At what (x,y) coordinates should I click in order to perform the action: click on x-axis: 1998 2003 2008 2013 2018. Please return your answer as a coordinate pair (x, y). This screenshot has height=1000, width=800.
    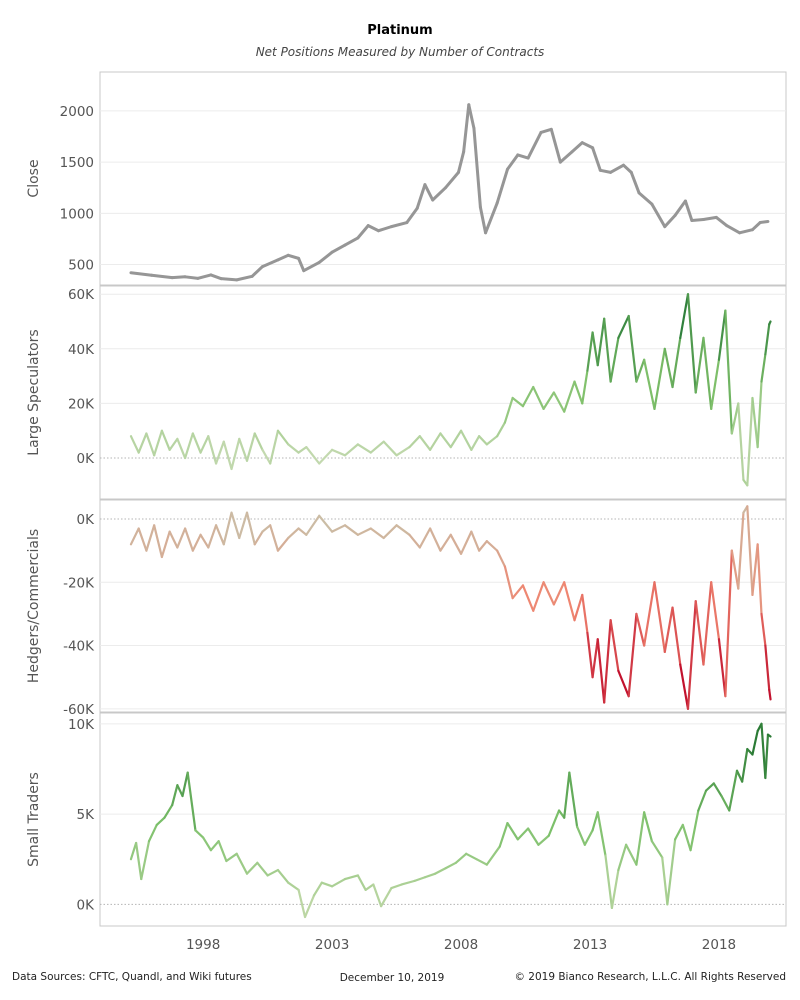
    Looking at the image, I should click on (461, 945).